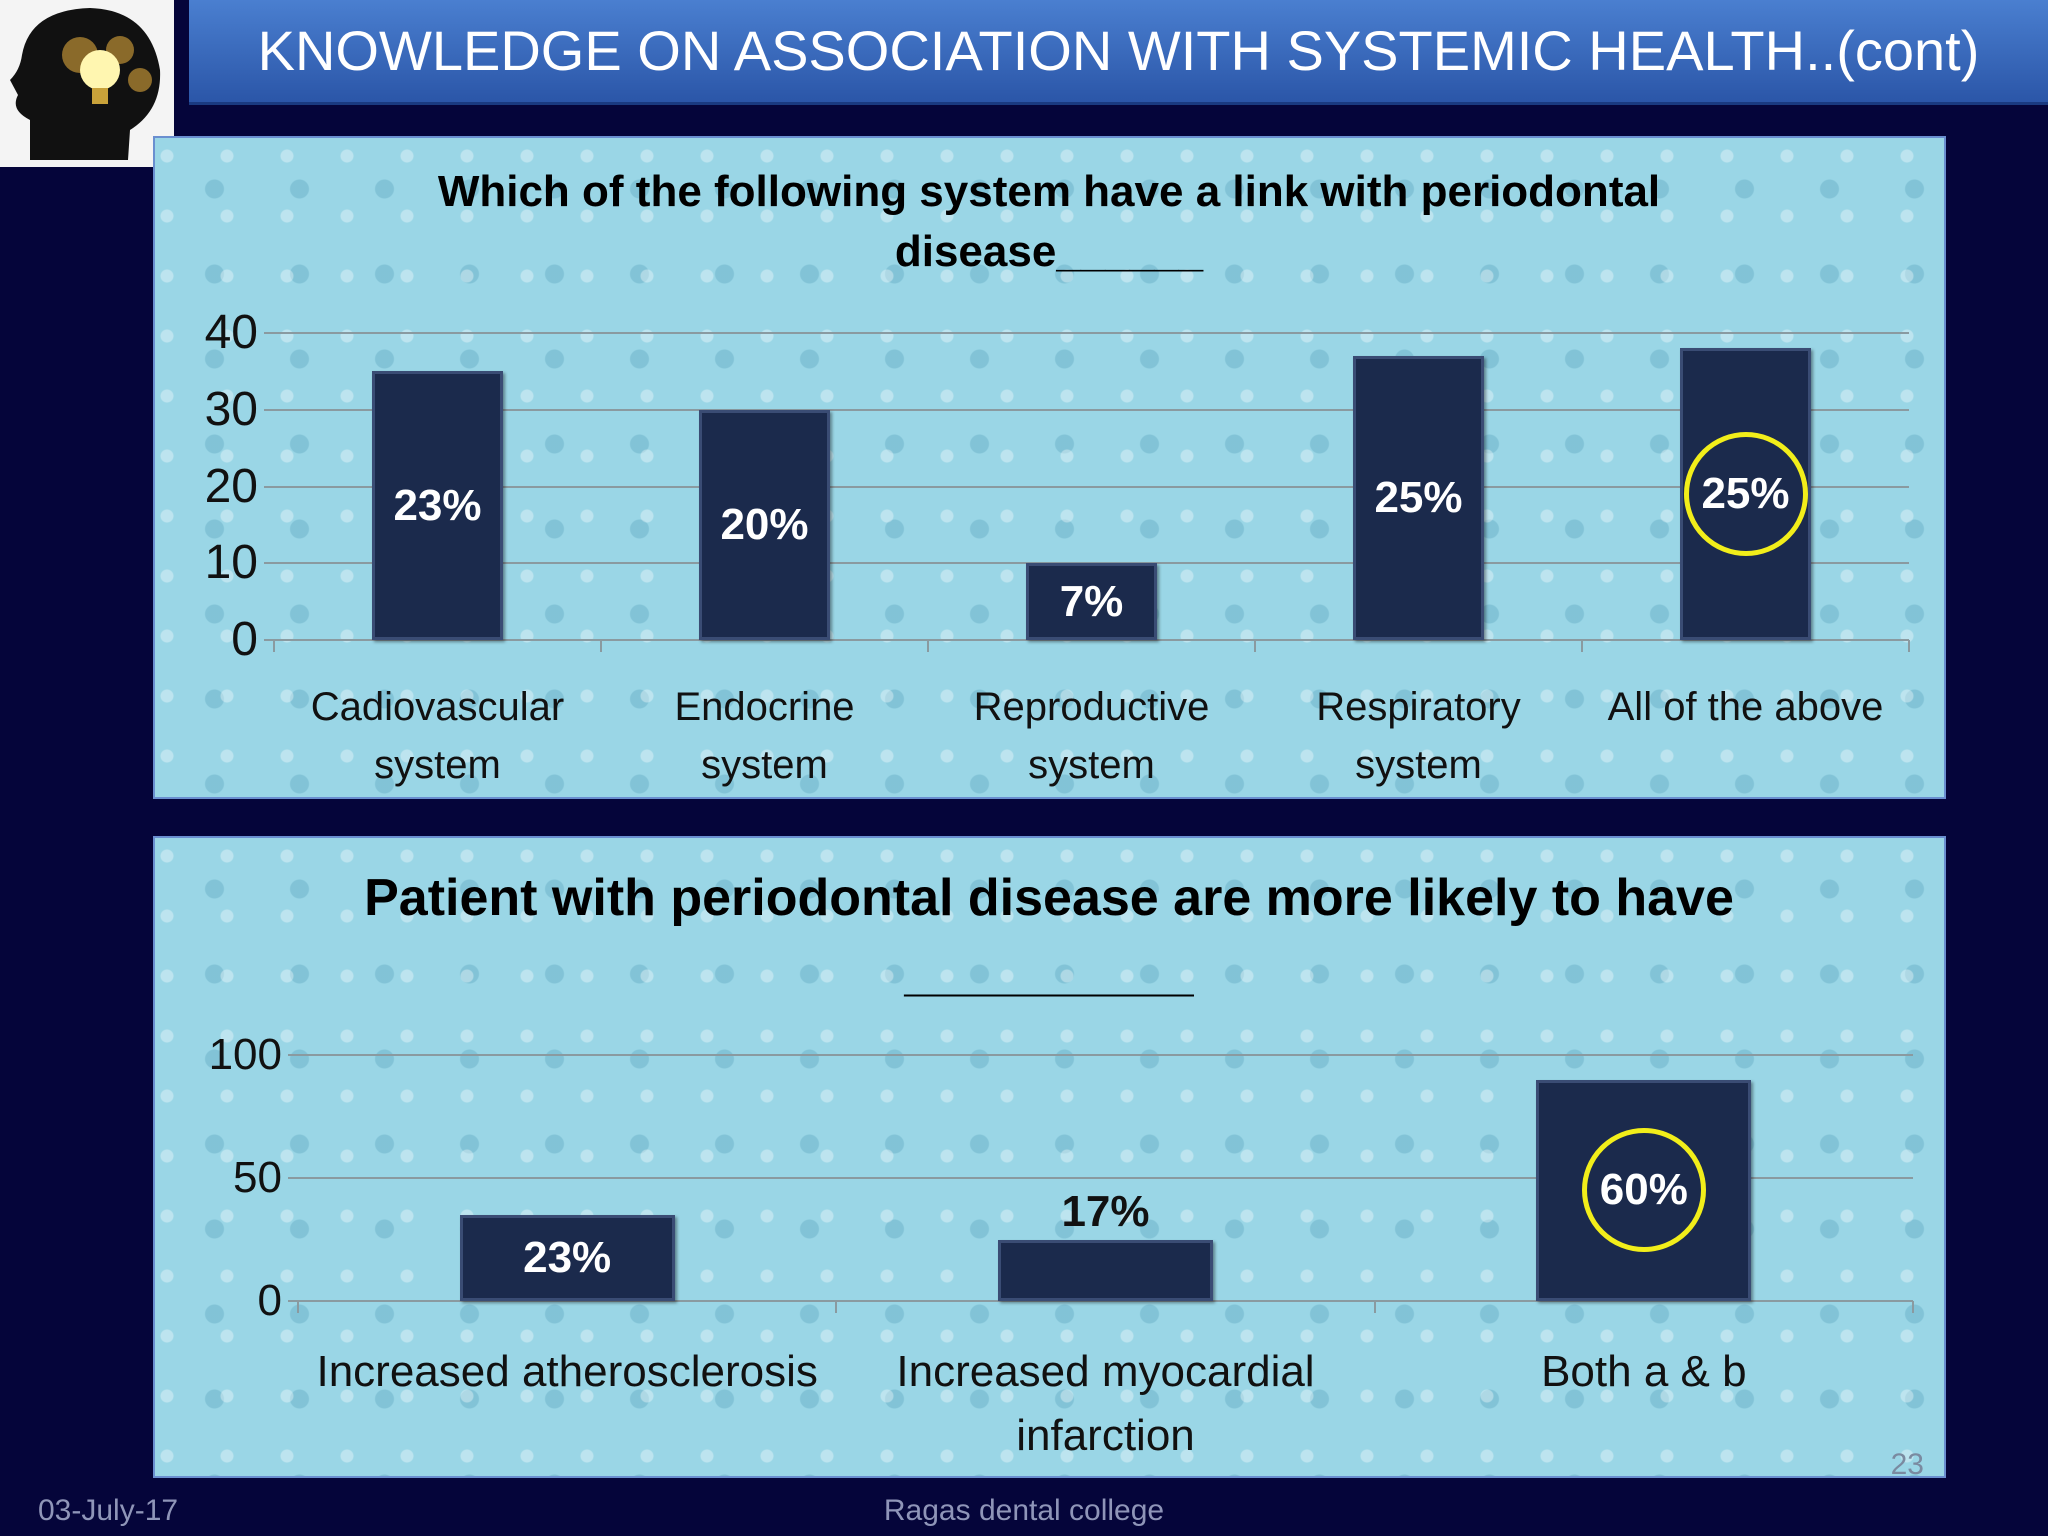 The height and width of the screenshot is (1536, 2048). I want to click on y-tick-label: 30, so click(231, 409).